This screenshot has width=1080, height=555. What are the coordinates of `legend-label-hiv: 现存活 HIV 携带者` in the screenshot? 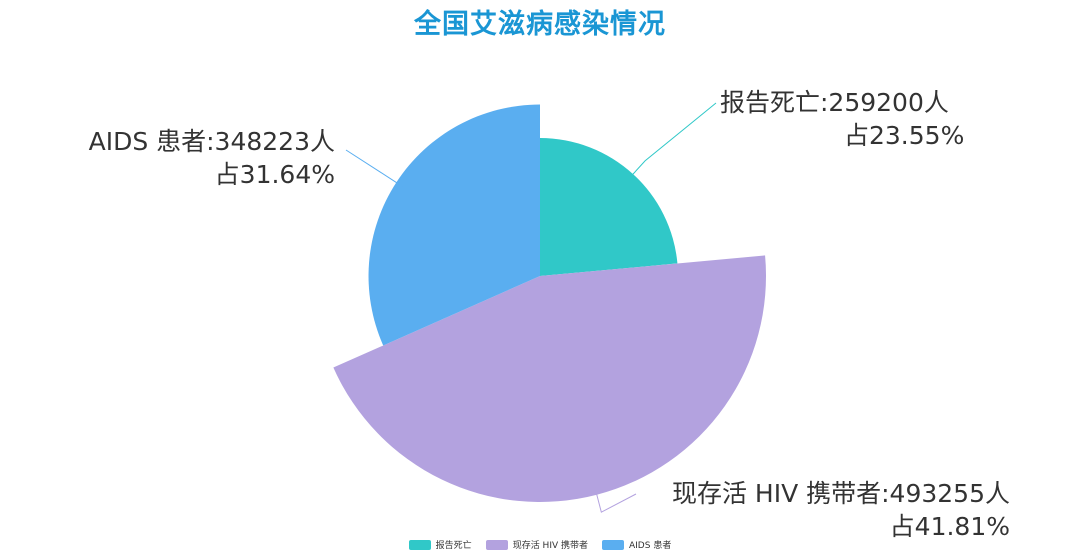 It's located at (550, 546).